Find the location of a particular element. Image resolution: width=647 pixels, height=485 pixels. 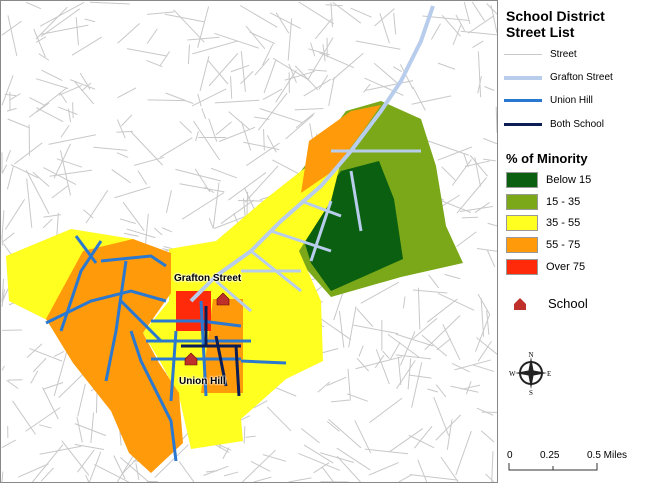

north-arrow-icon: N S W E is located at coordinates (530, 374).